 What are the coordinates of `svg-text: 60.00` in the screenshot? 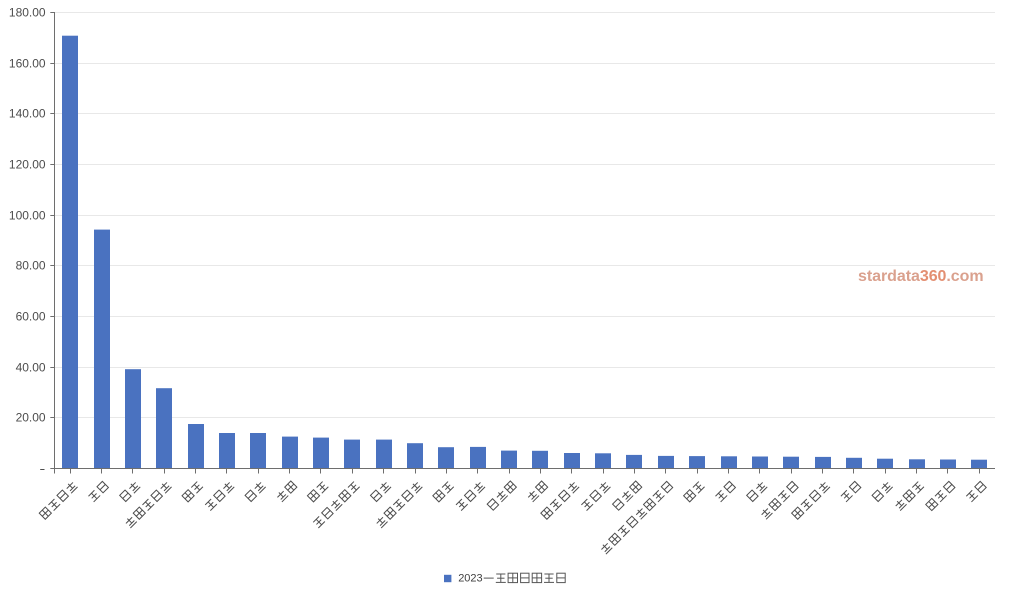 It's located at (31, 316).